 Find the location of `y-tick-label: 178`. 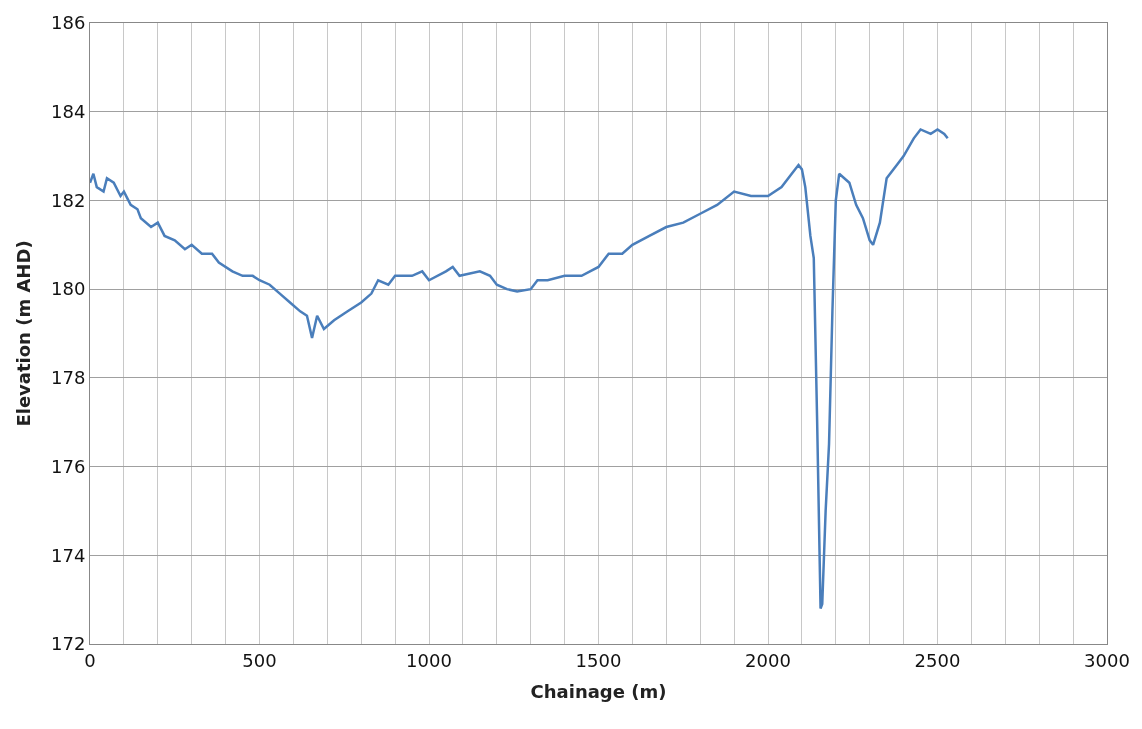

y-tick-label: 178 is located at coordinates (68, 378).